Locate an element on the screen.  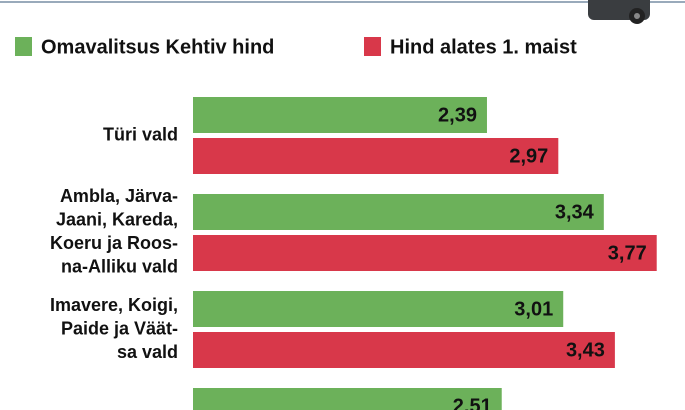
category-label: Koeru ja Roos- is located at coordinates (114, 243).